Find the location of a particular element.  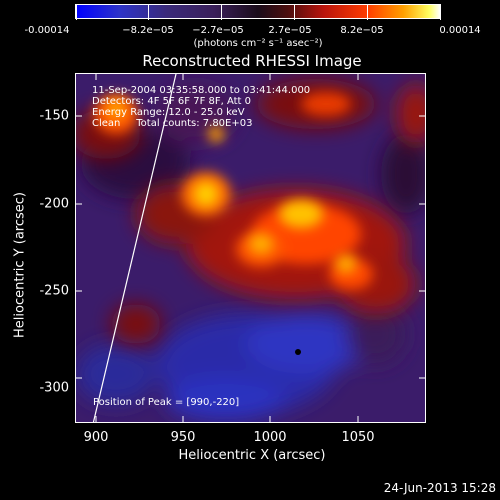

y-tick-label: -200 is located at coordinates (54, 204).